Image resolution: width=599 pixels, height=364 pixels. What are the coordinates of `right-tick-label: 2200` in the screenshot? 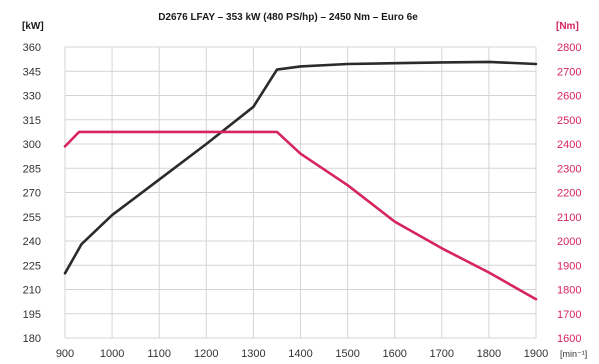 It's located at (569, 194).